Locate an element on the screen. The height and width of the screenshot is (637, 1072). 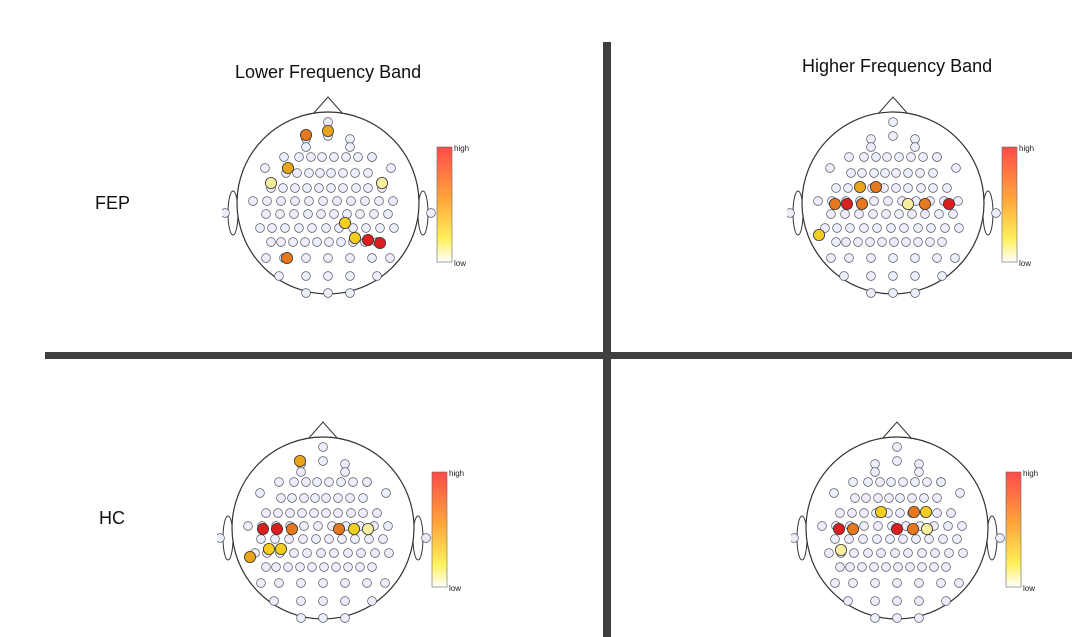
electrode-highlight-fc4 is located at coordinates (925, 512).